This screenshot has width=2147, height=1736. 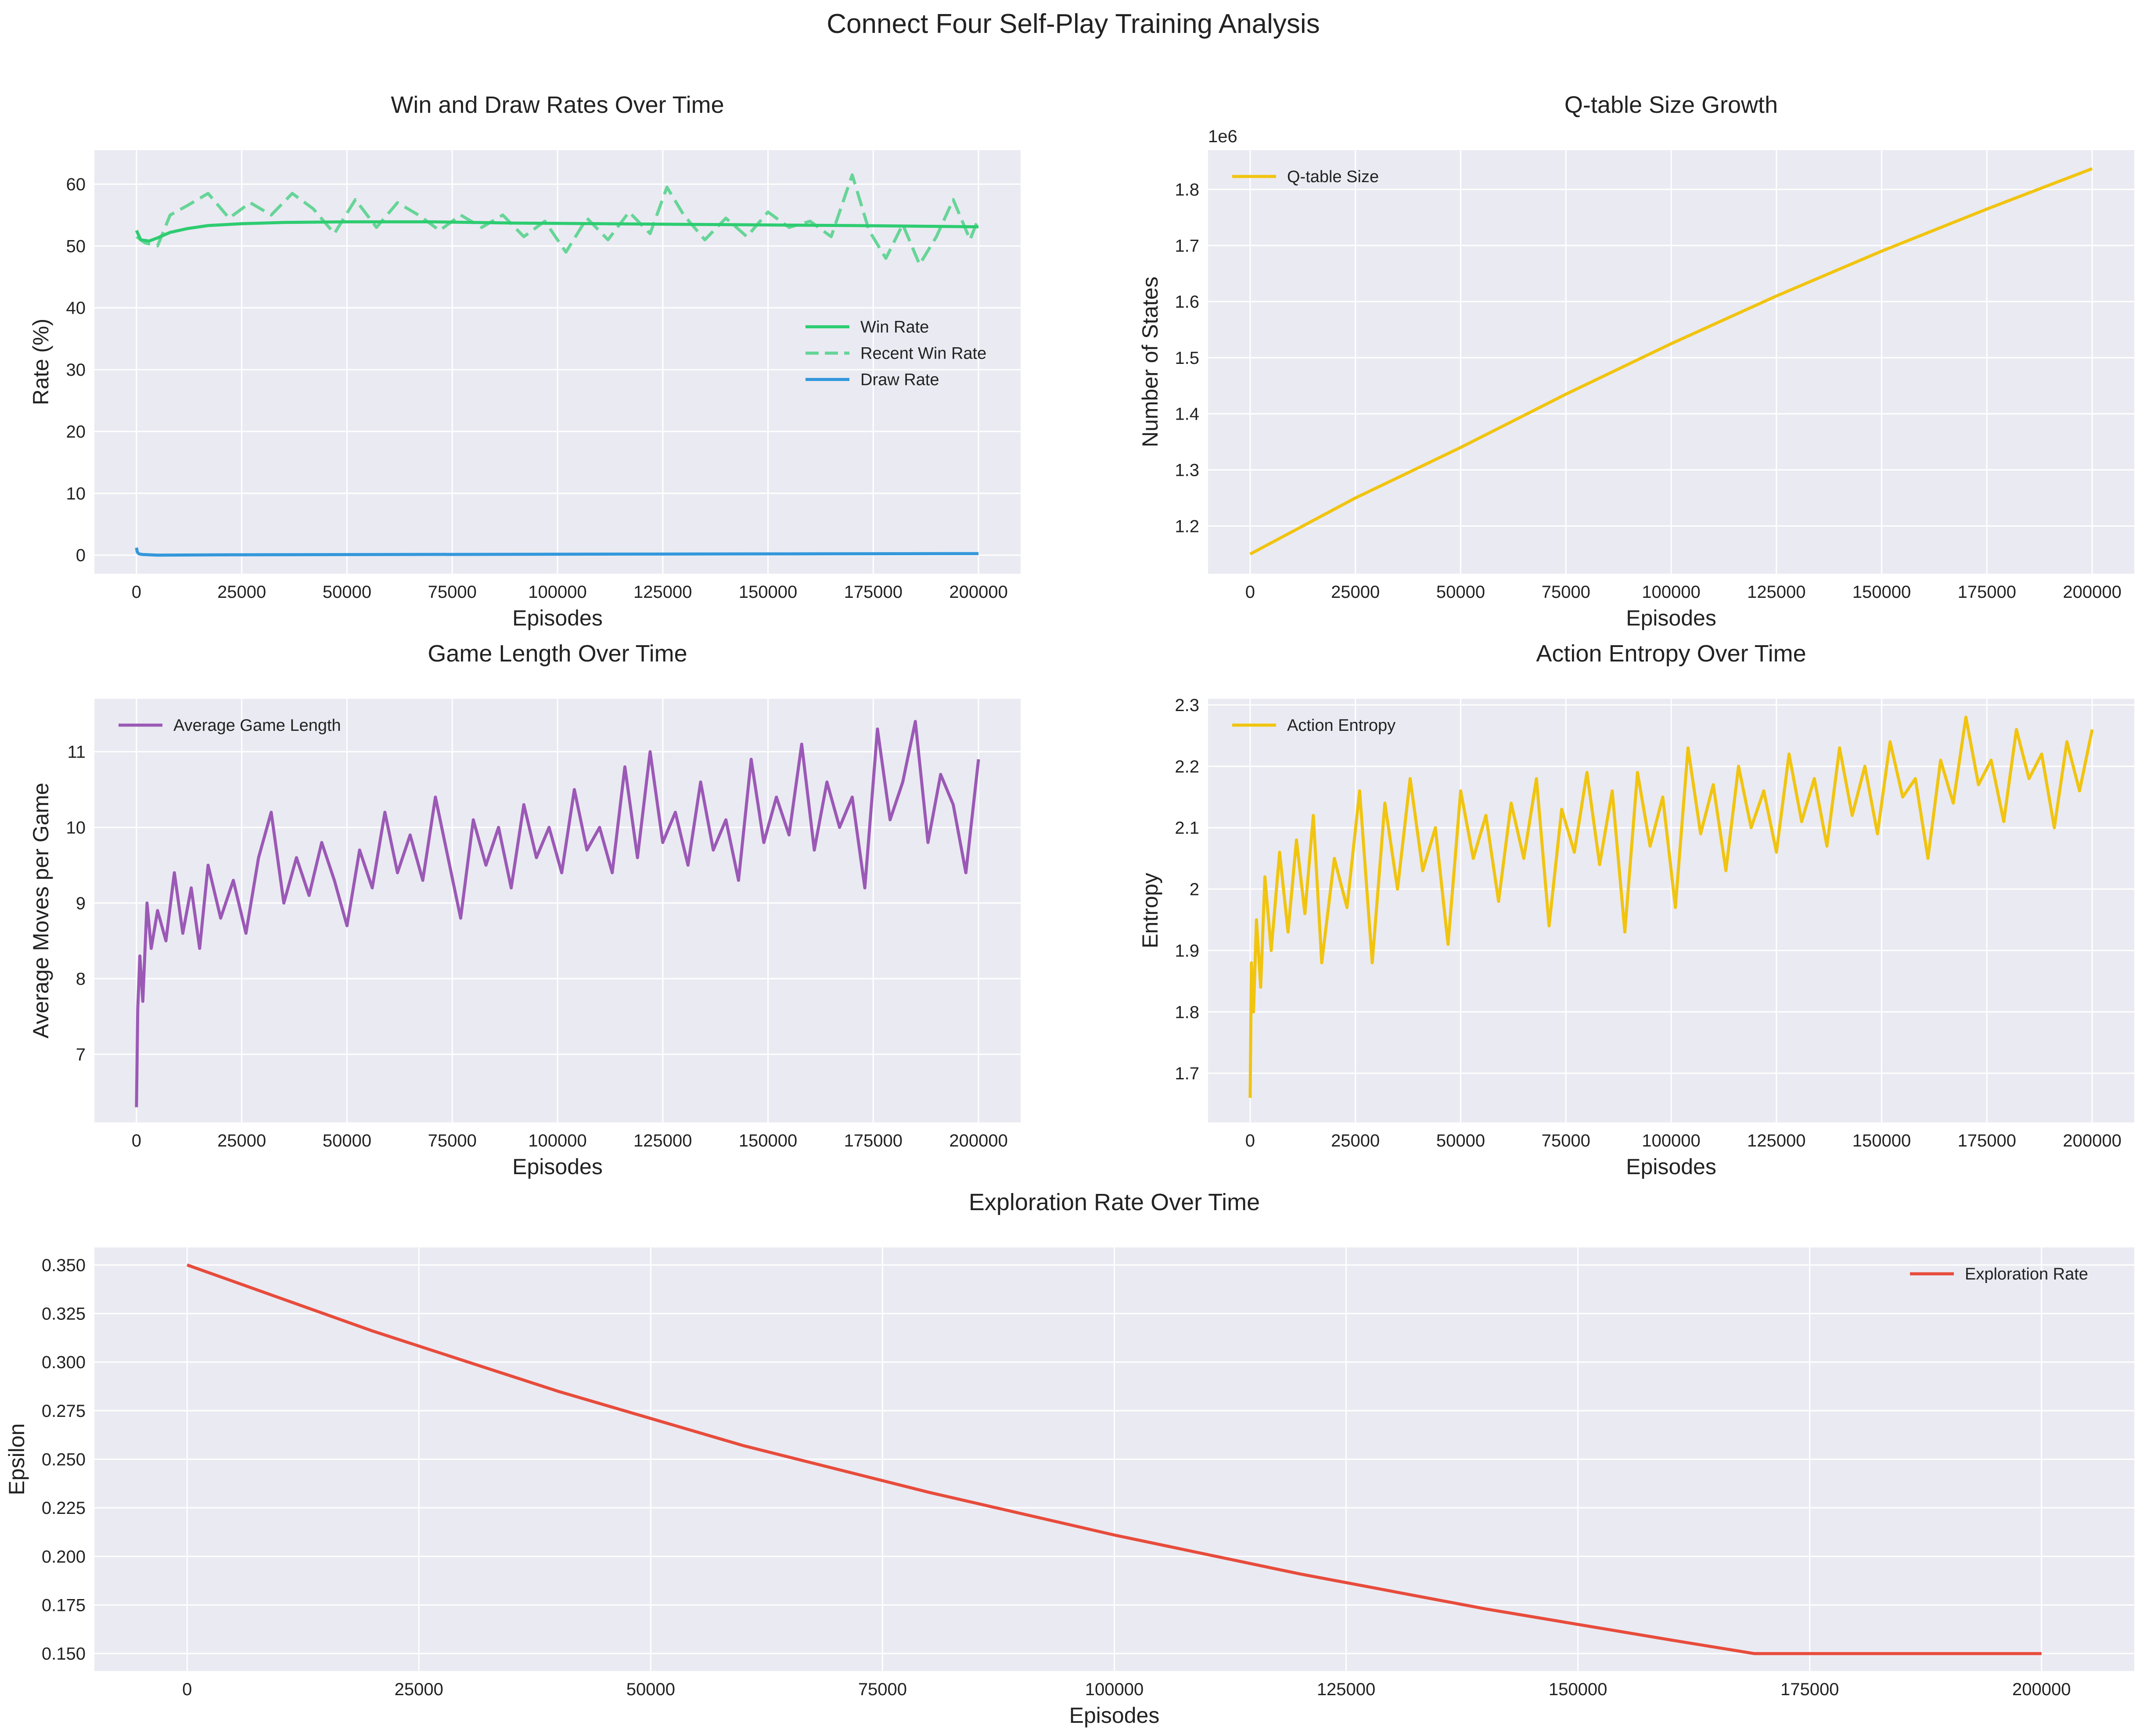 What do you see at coordinates (1187, 829) in the screenshot?
I see `y-tick-label: 2.1` at bounding box center [1187, 829].